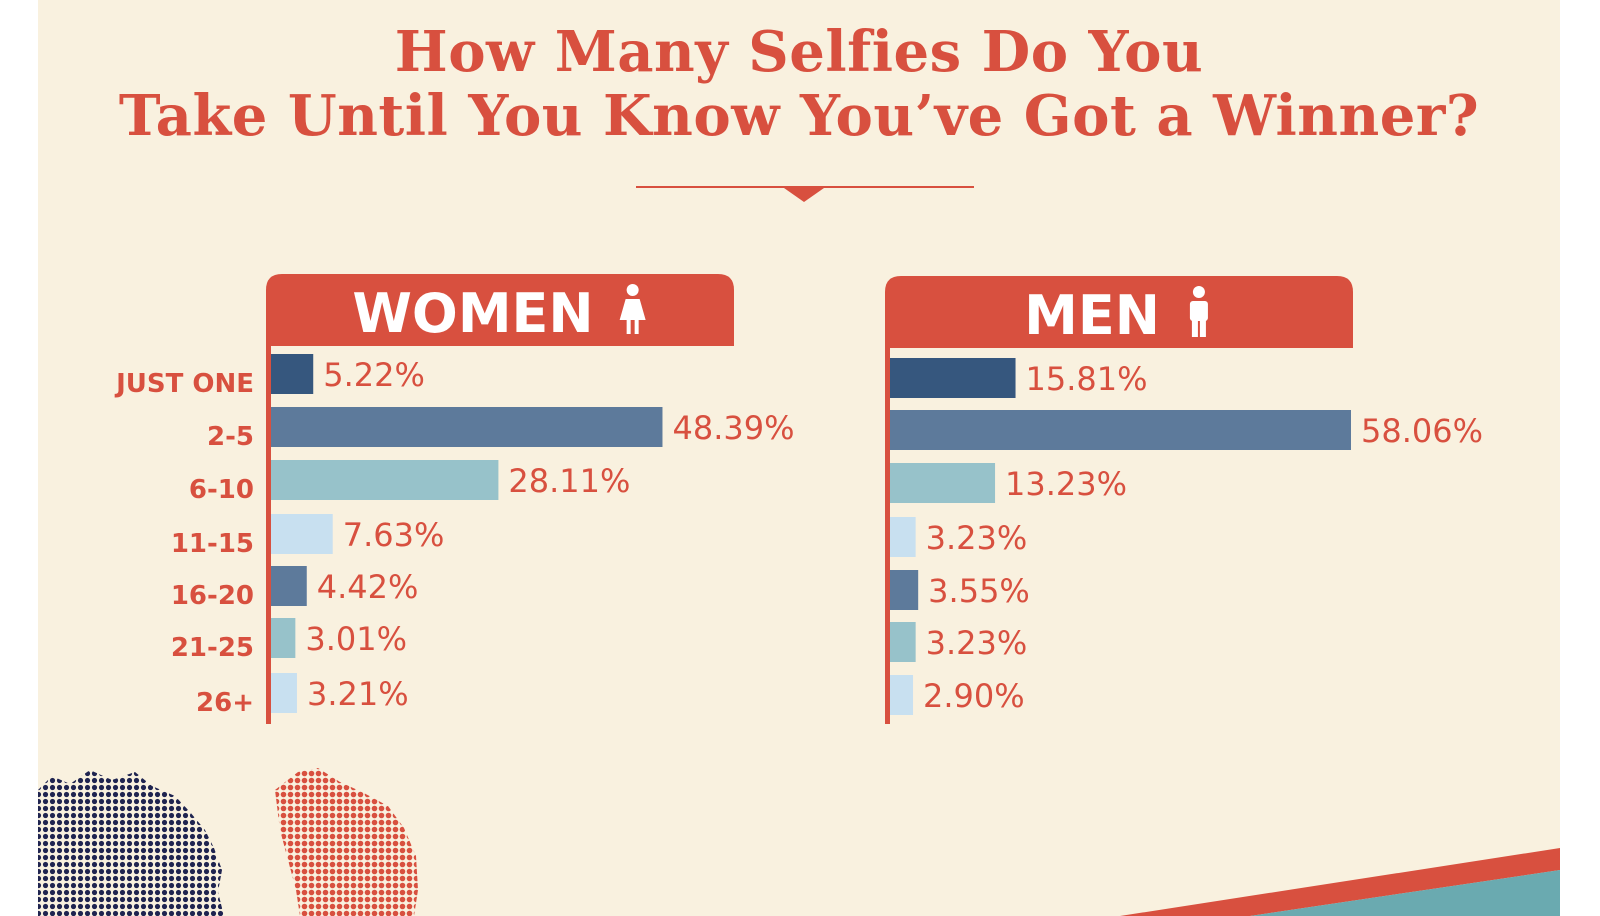  What do you see at coordinates (221, 490) in the screenshot?
I see `category-label-3: 6-10` at bounding box center [221, 490].